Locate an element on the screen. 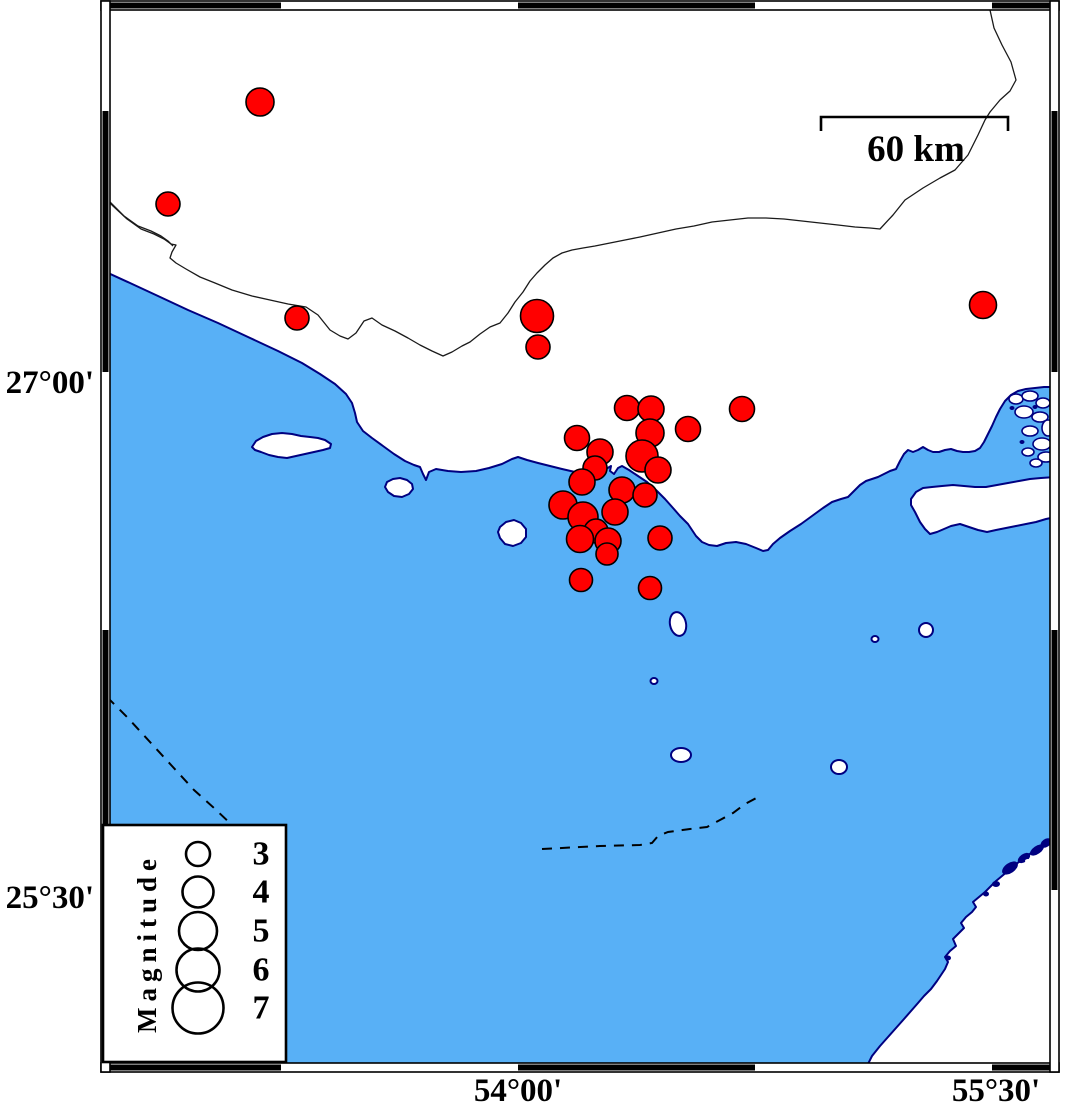  lon-label-5530: 55°30' is located at coordinates (996, 1091).